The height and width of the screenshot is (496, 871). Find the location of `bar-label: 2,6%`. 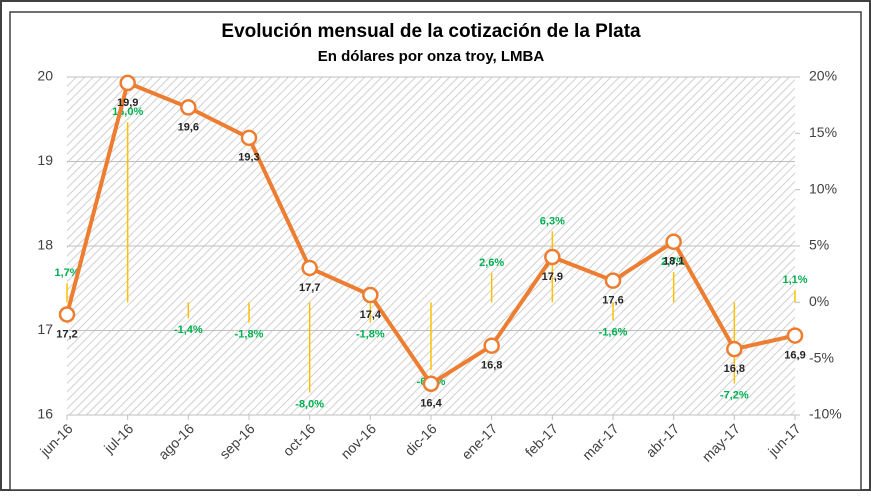

bar-label: 2,6% is located at coordinates (491, 263).